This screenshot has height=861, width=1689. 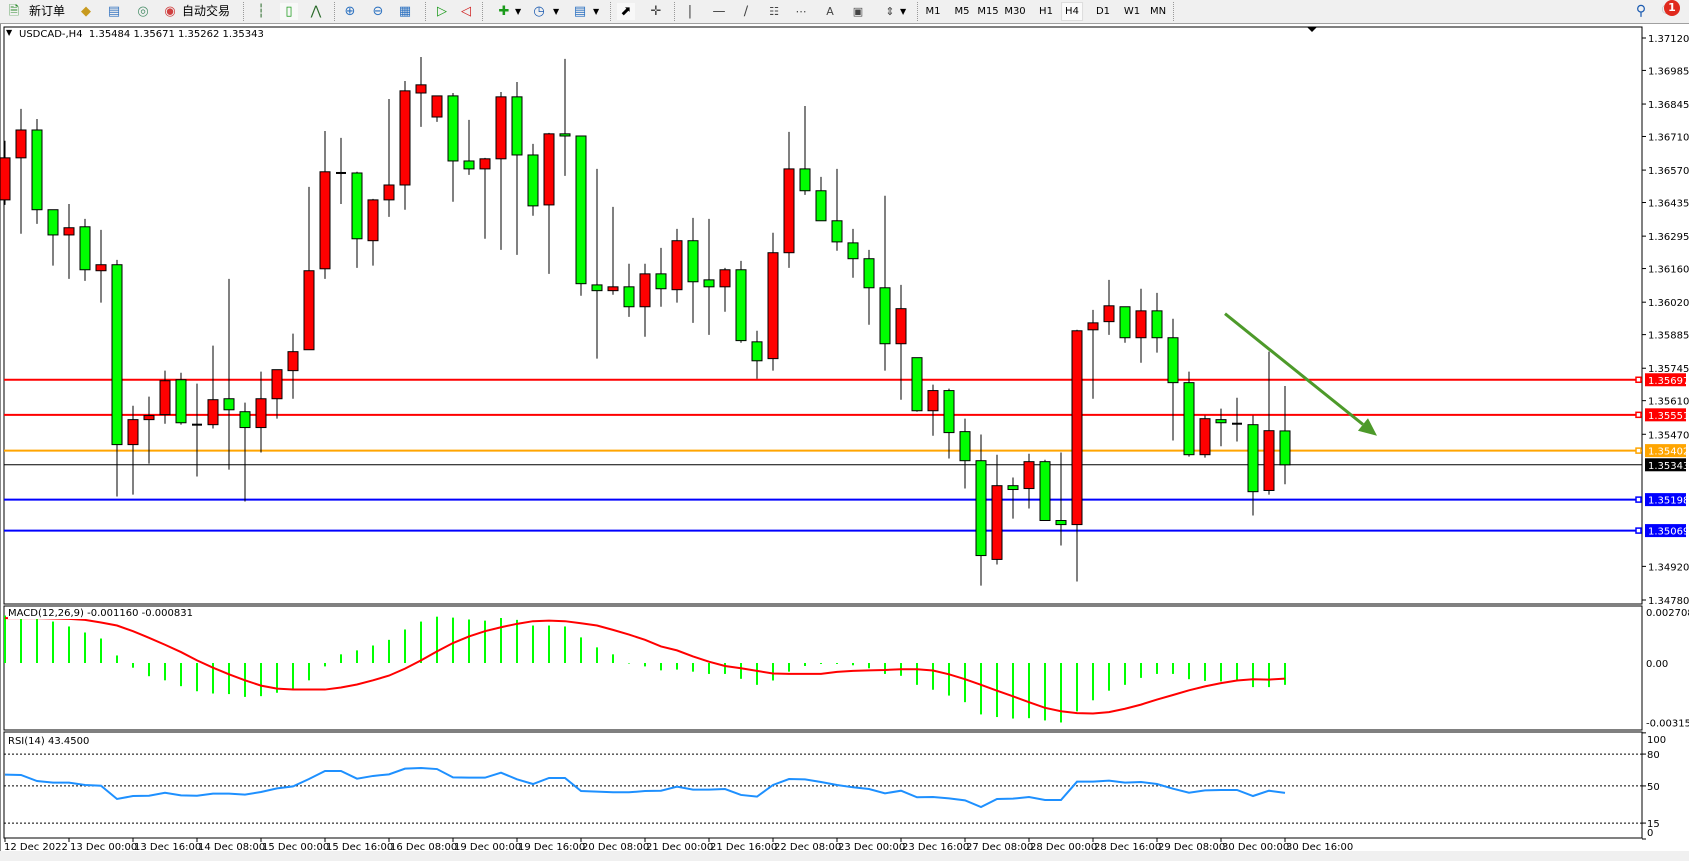 What do you see at coordinates (1668, 435) in the screenshot?
I see `price-axis-label: 1.35470` at bounding box center [1668, 435].